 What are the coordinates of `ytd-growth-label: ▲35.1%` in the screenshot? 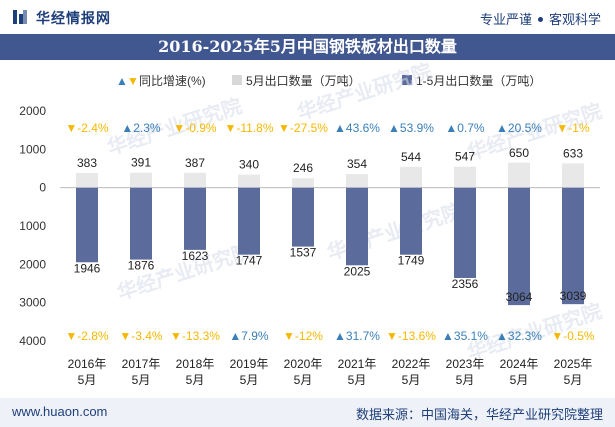 It's located at (465, 336).